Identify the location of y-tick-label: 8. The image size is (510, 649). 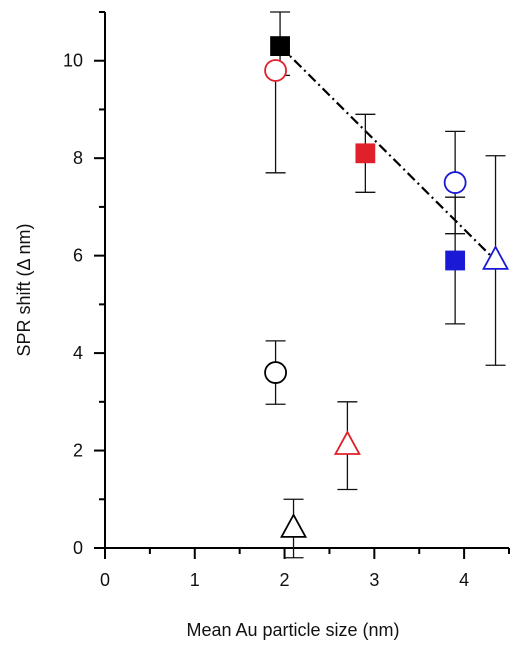
(78, 158).